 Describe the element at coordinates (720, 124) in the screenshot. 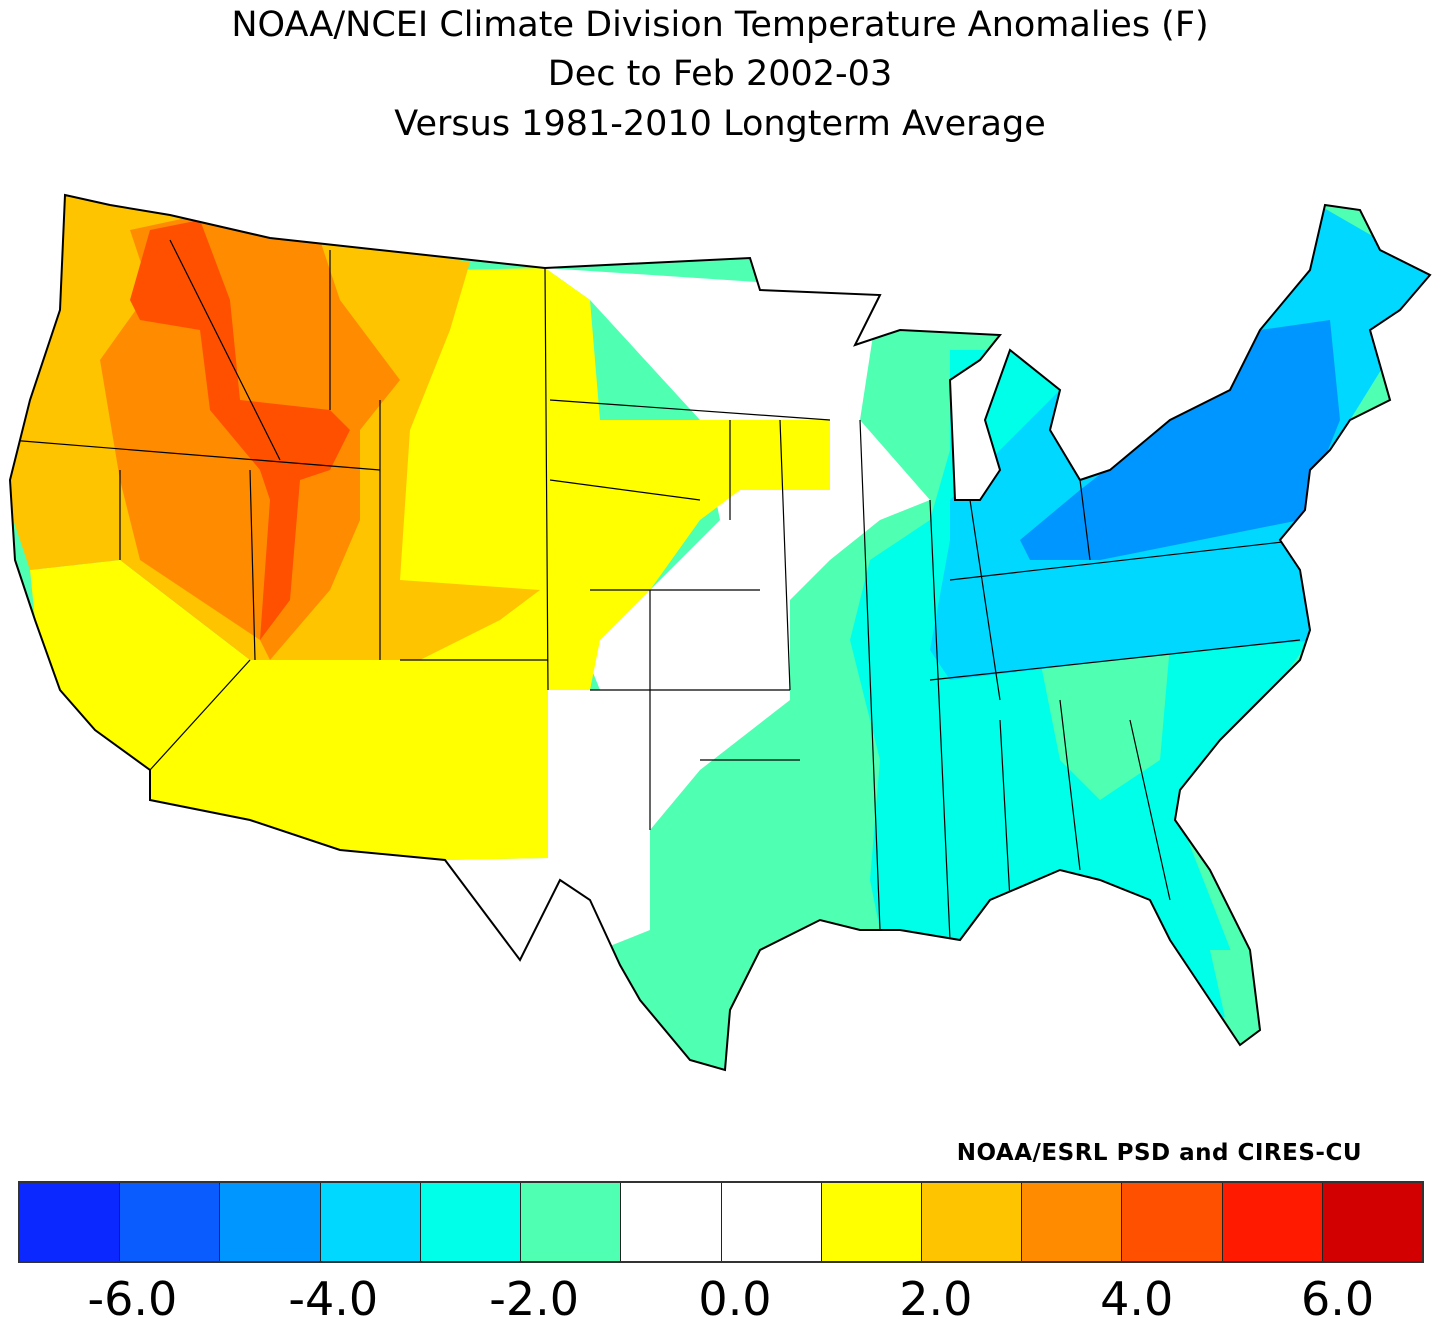

I see `title-line-3: Versus 1981-2010 Longterm Average` at that location.